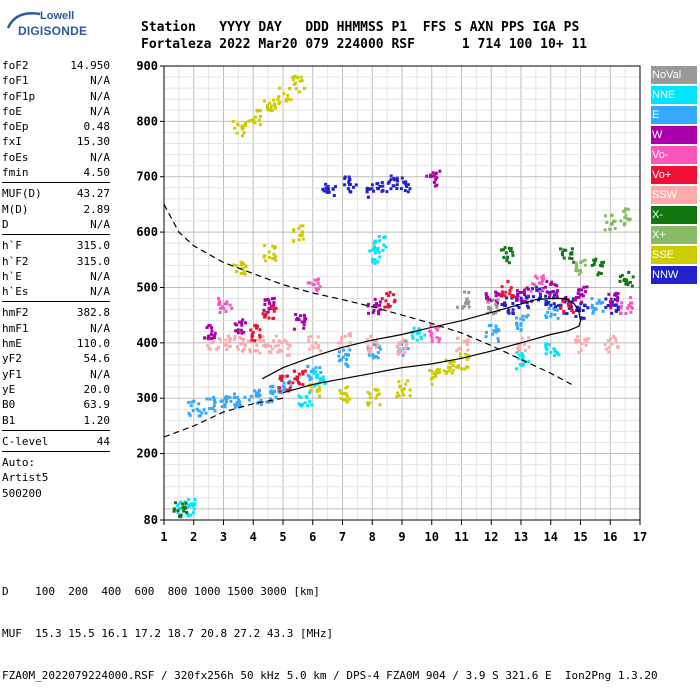 The image size is (700, 697). I want to click on param-row: h`E N/A, so click(56, 277).